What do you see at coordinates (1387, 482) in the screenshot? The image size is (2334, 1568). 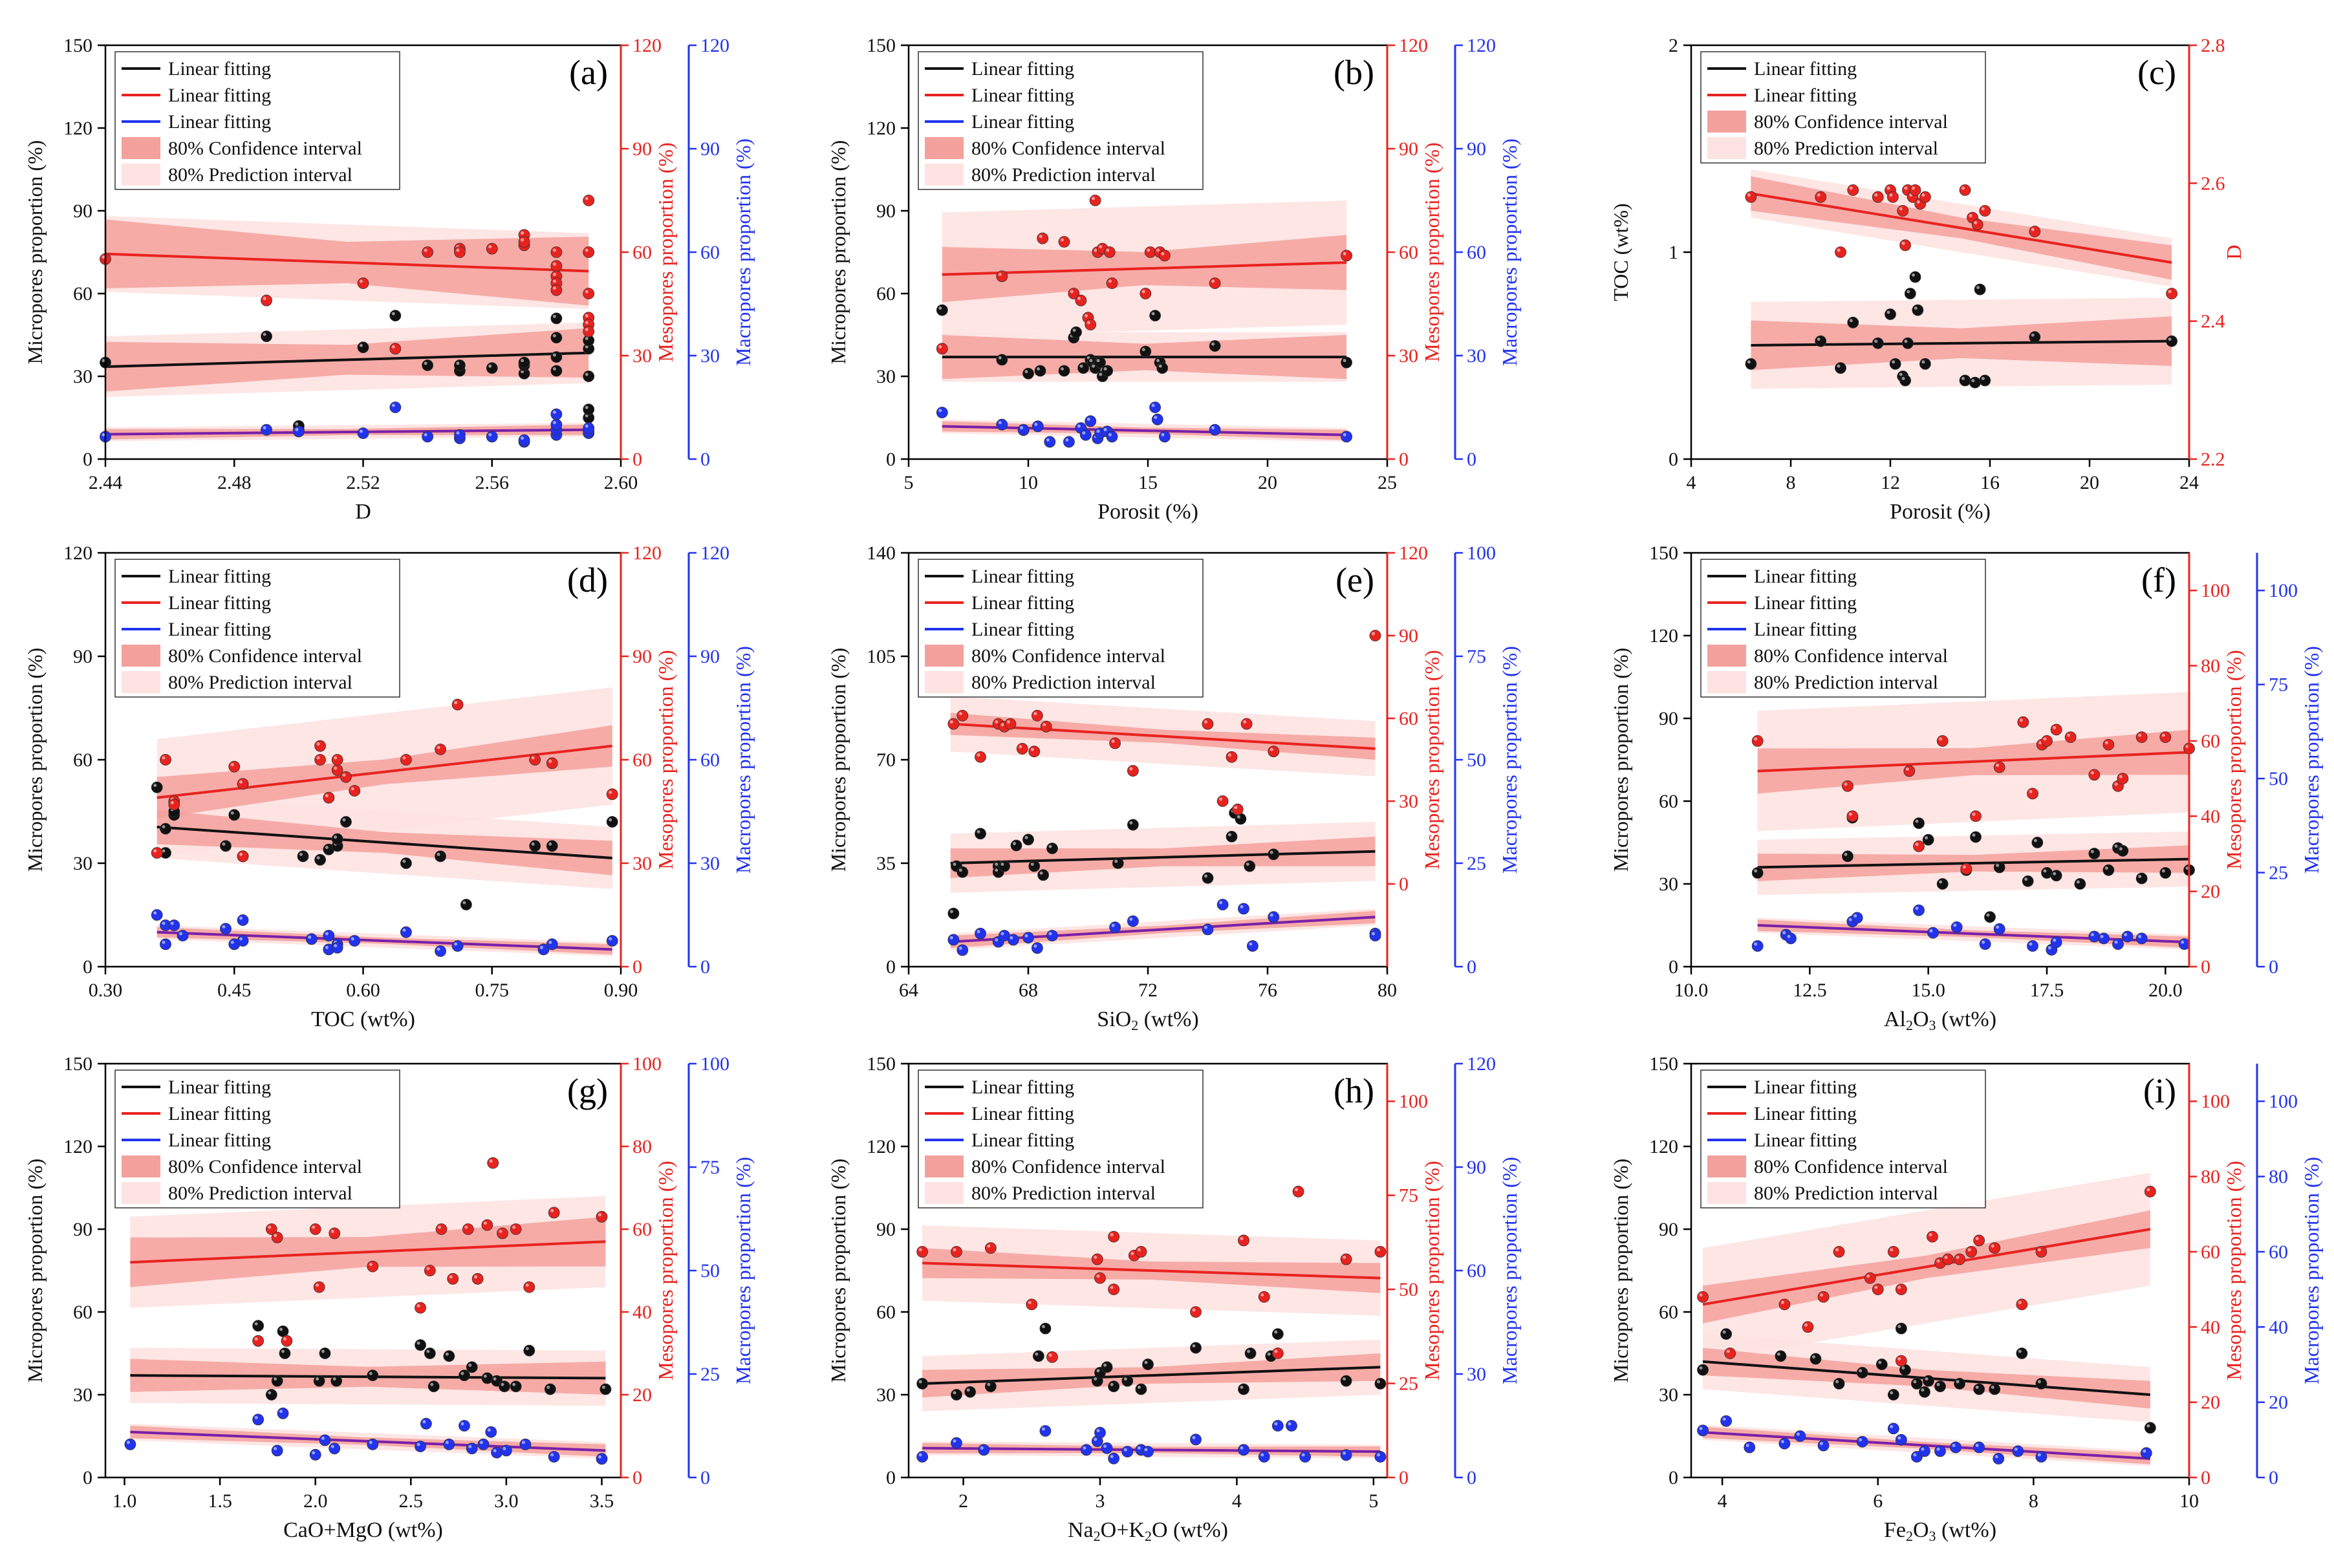 I see `x-tick-label: 25` at bounding box center [1387, 482].